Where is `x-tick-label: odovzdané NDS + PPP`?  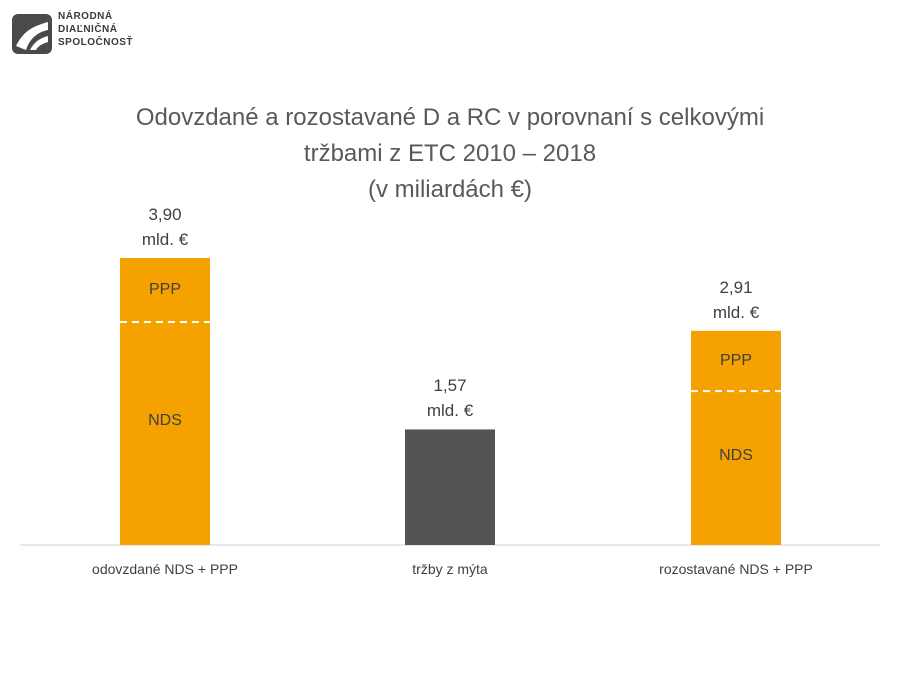
x-tick-label: odovzdané NDS + PPP is located at coordinates (165, 569).